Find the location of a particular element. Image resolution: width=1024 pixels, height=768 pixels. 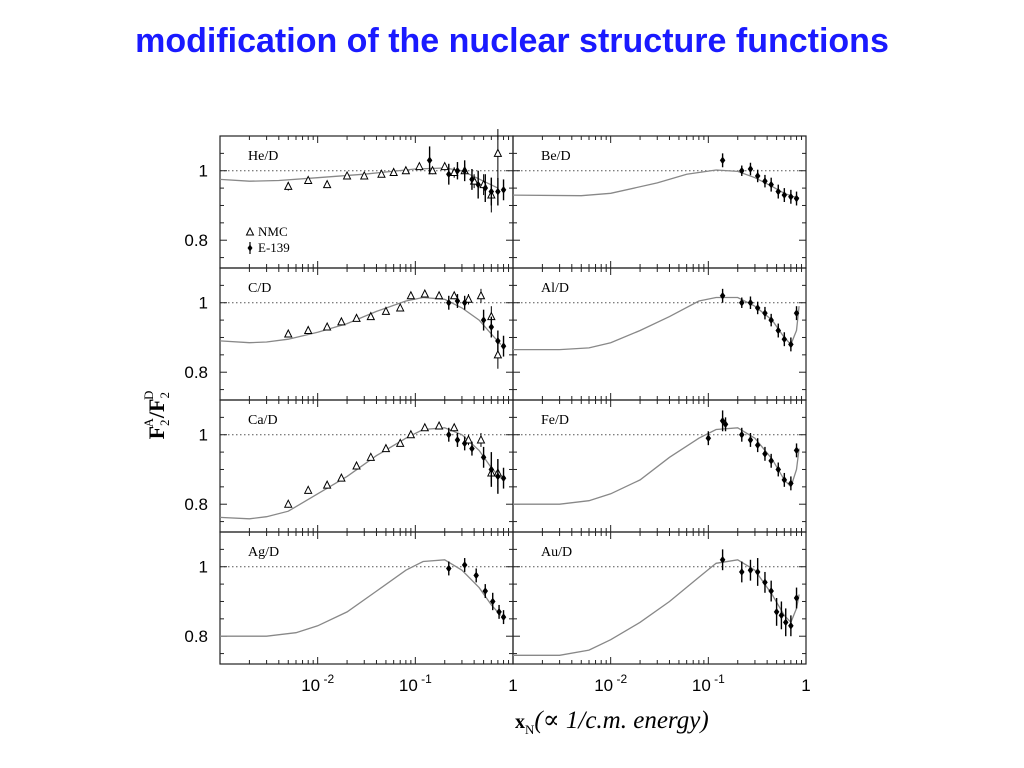

panel-label: Ag/D is located at coordinates (263, 552).